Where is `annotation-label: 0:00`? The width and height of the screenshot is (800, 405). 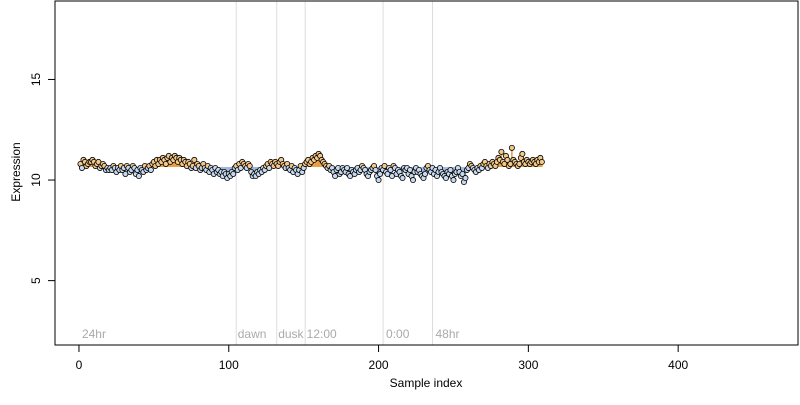
annotation-label: 0:00 is located at coordinates (398, 334).